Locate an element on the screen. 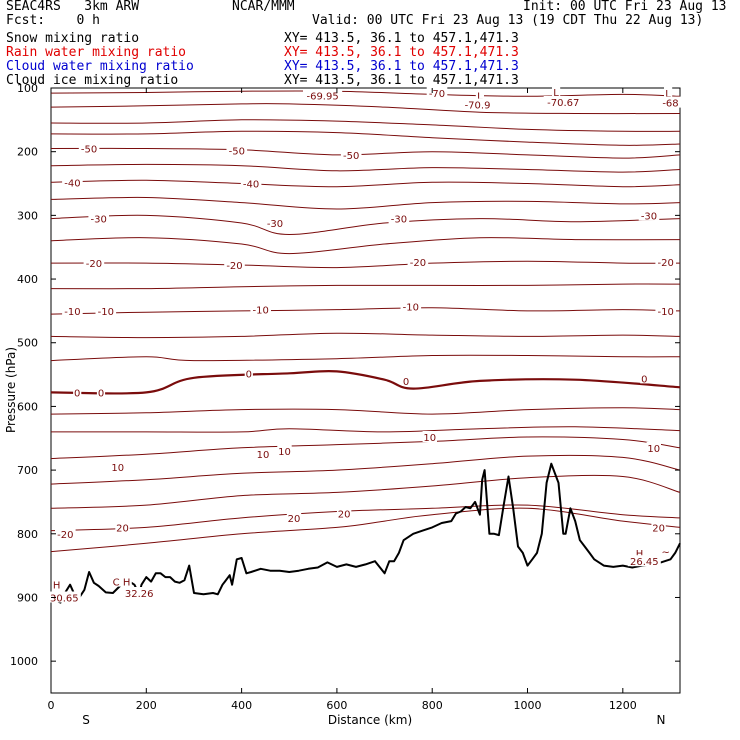 This screenshot has height=740, width=740. contour-label-17: -20 is located at coordinates (94, 264).